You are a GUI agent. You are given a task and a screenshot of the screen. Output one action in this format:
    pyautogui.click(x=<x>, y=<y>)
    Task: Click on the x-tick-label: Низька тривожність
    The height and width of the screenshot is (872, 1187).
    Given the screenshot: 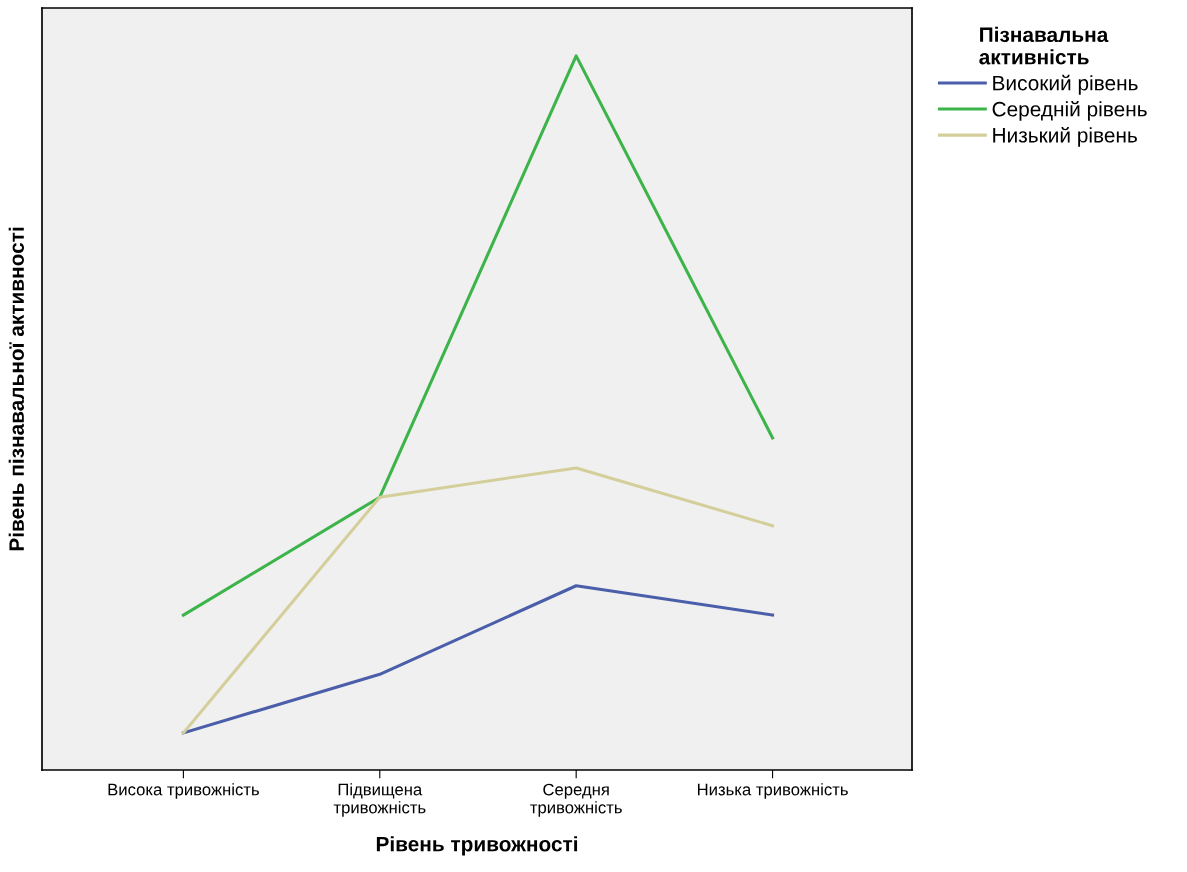 What is the action you would take?
    pyautogui.click(x=772, y=791)
    